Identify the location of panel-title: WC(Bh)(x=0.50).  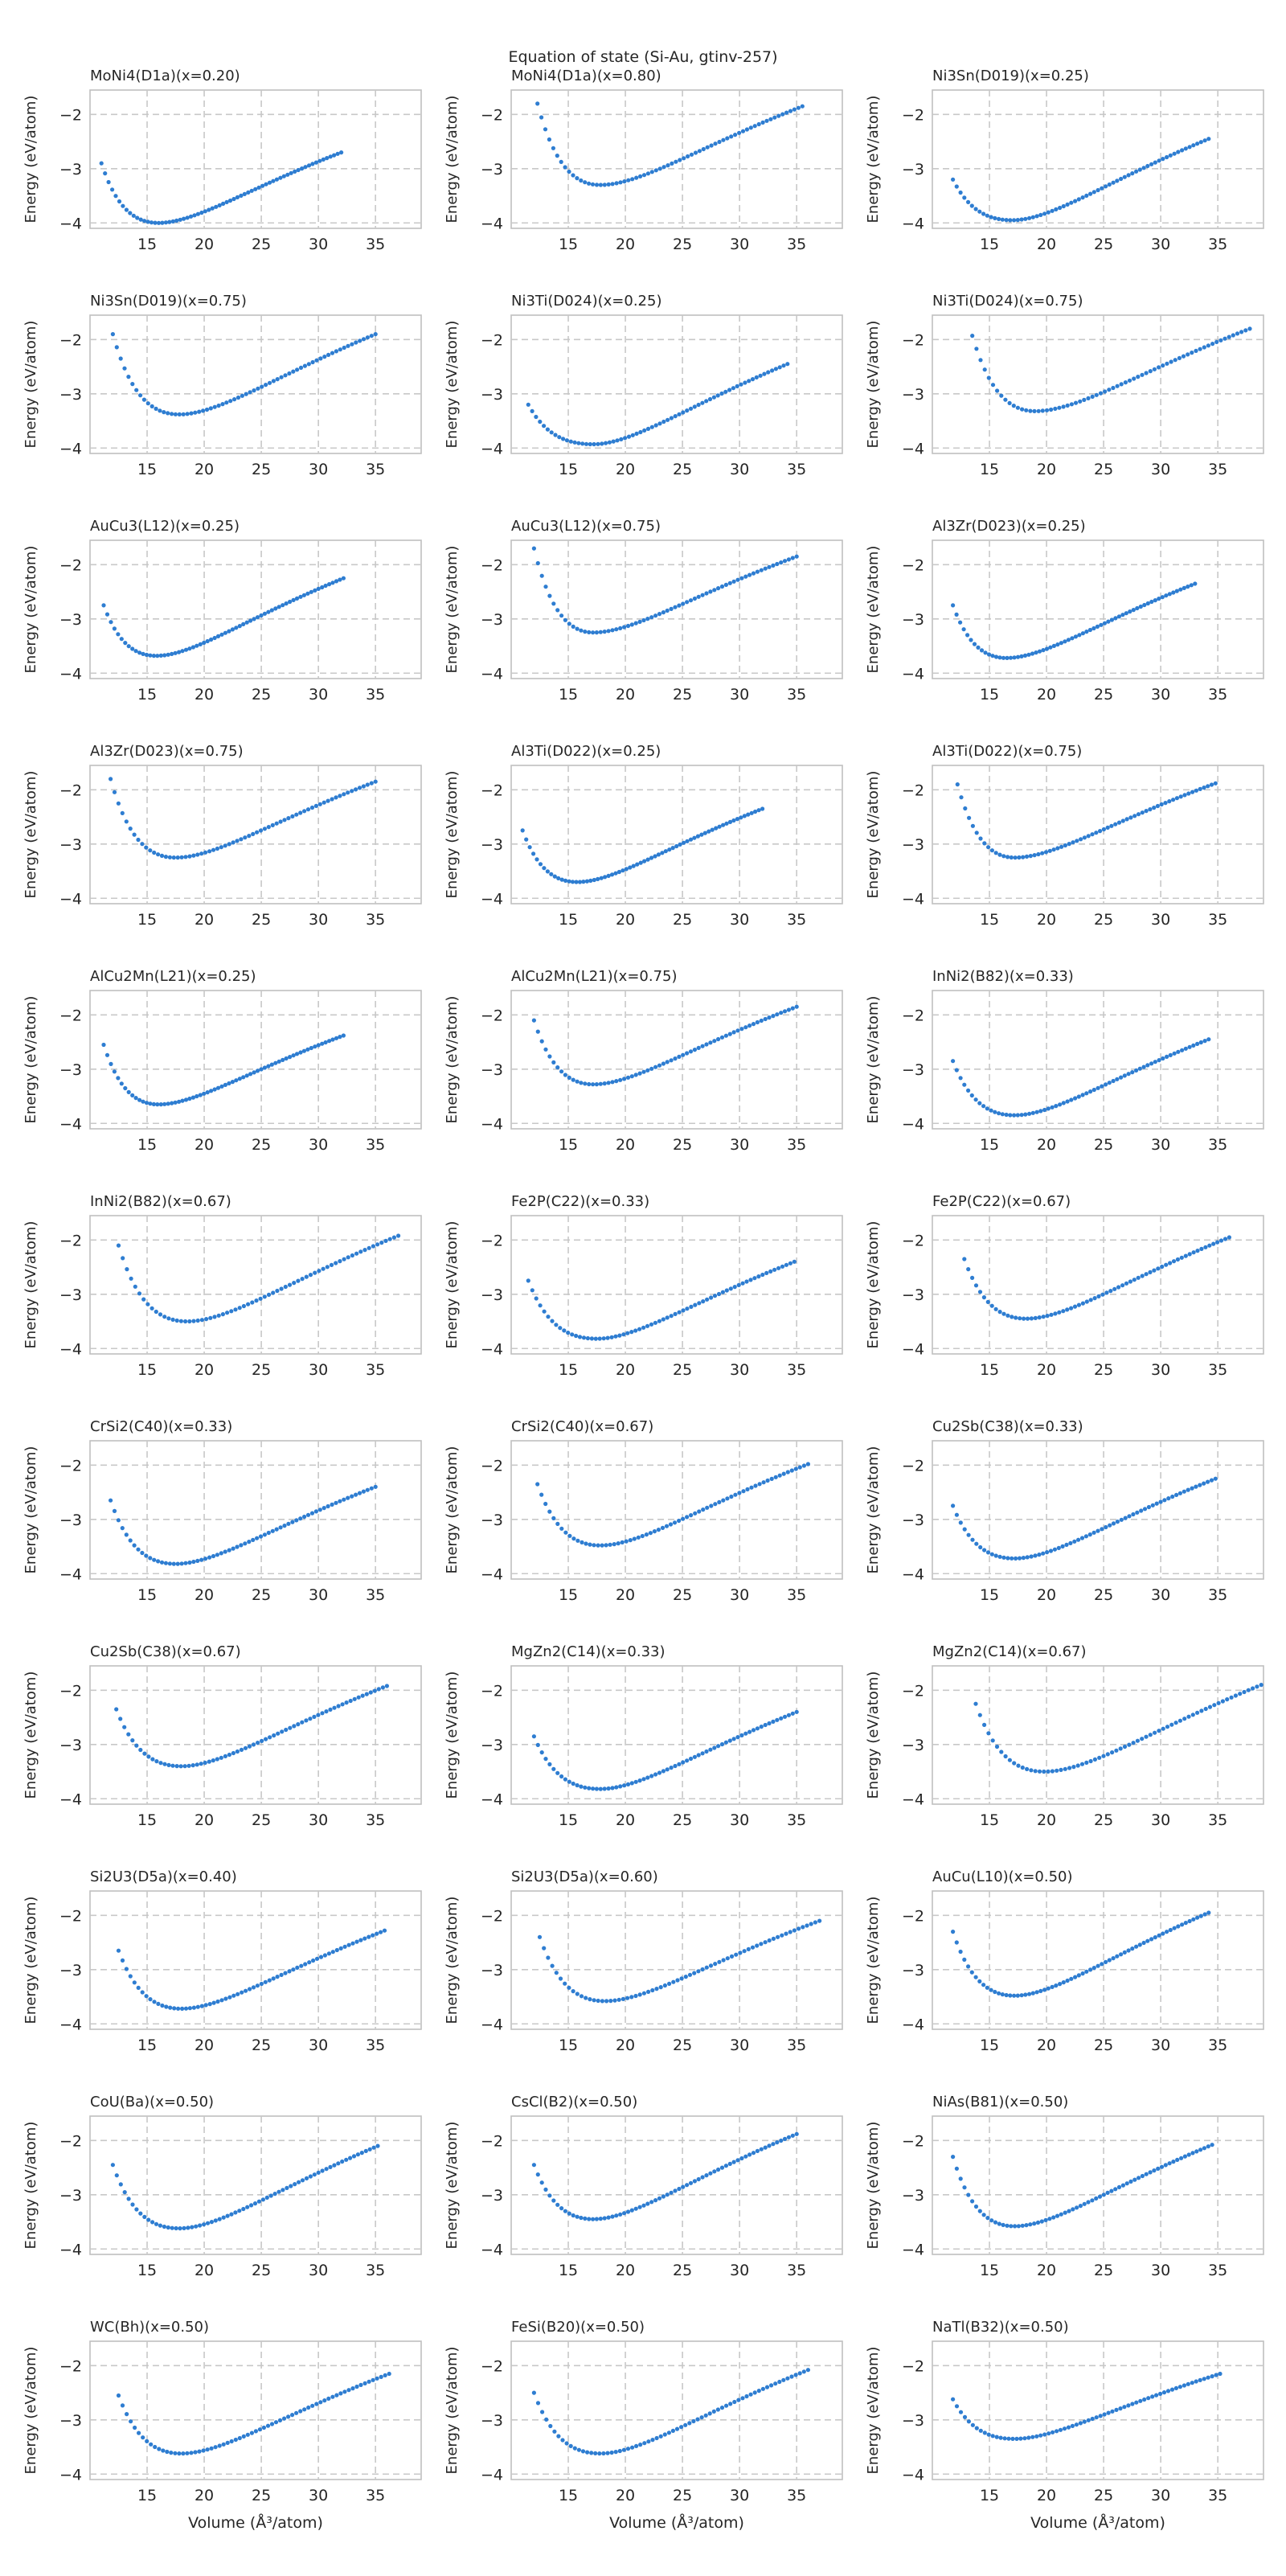
(149, 2327).